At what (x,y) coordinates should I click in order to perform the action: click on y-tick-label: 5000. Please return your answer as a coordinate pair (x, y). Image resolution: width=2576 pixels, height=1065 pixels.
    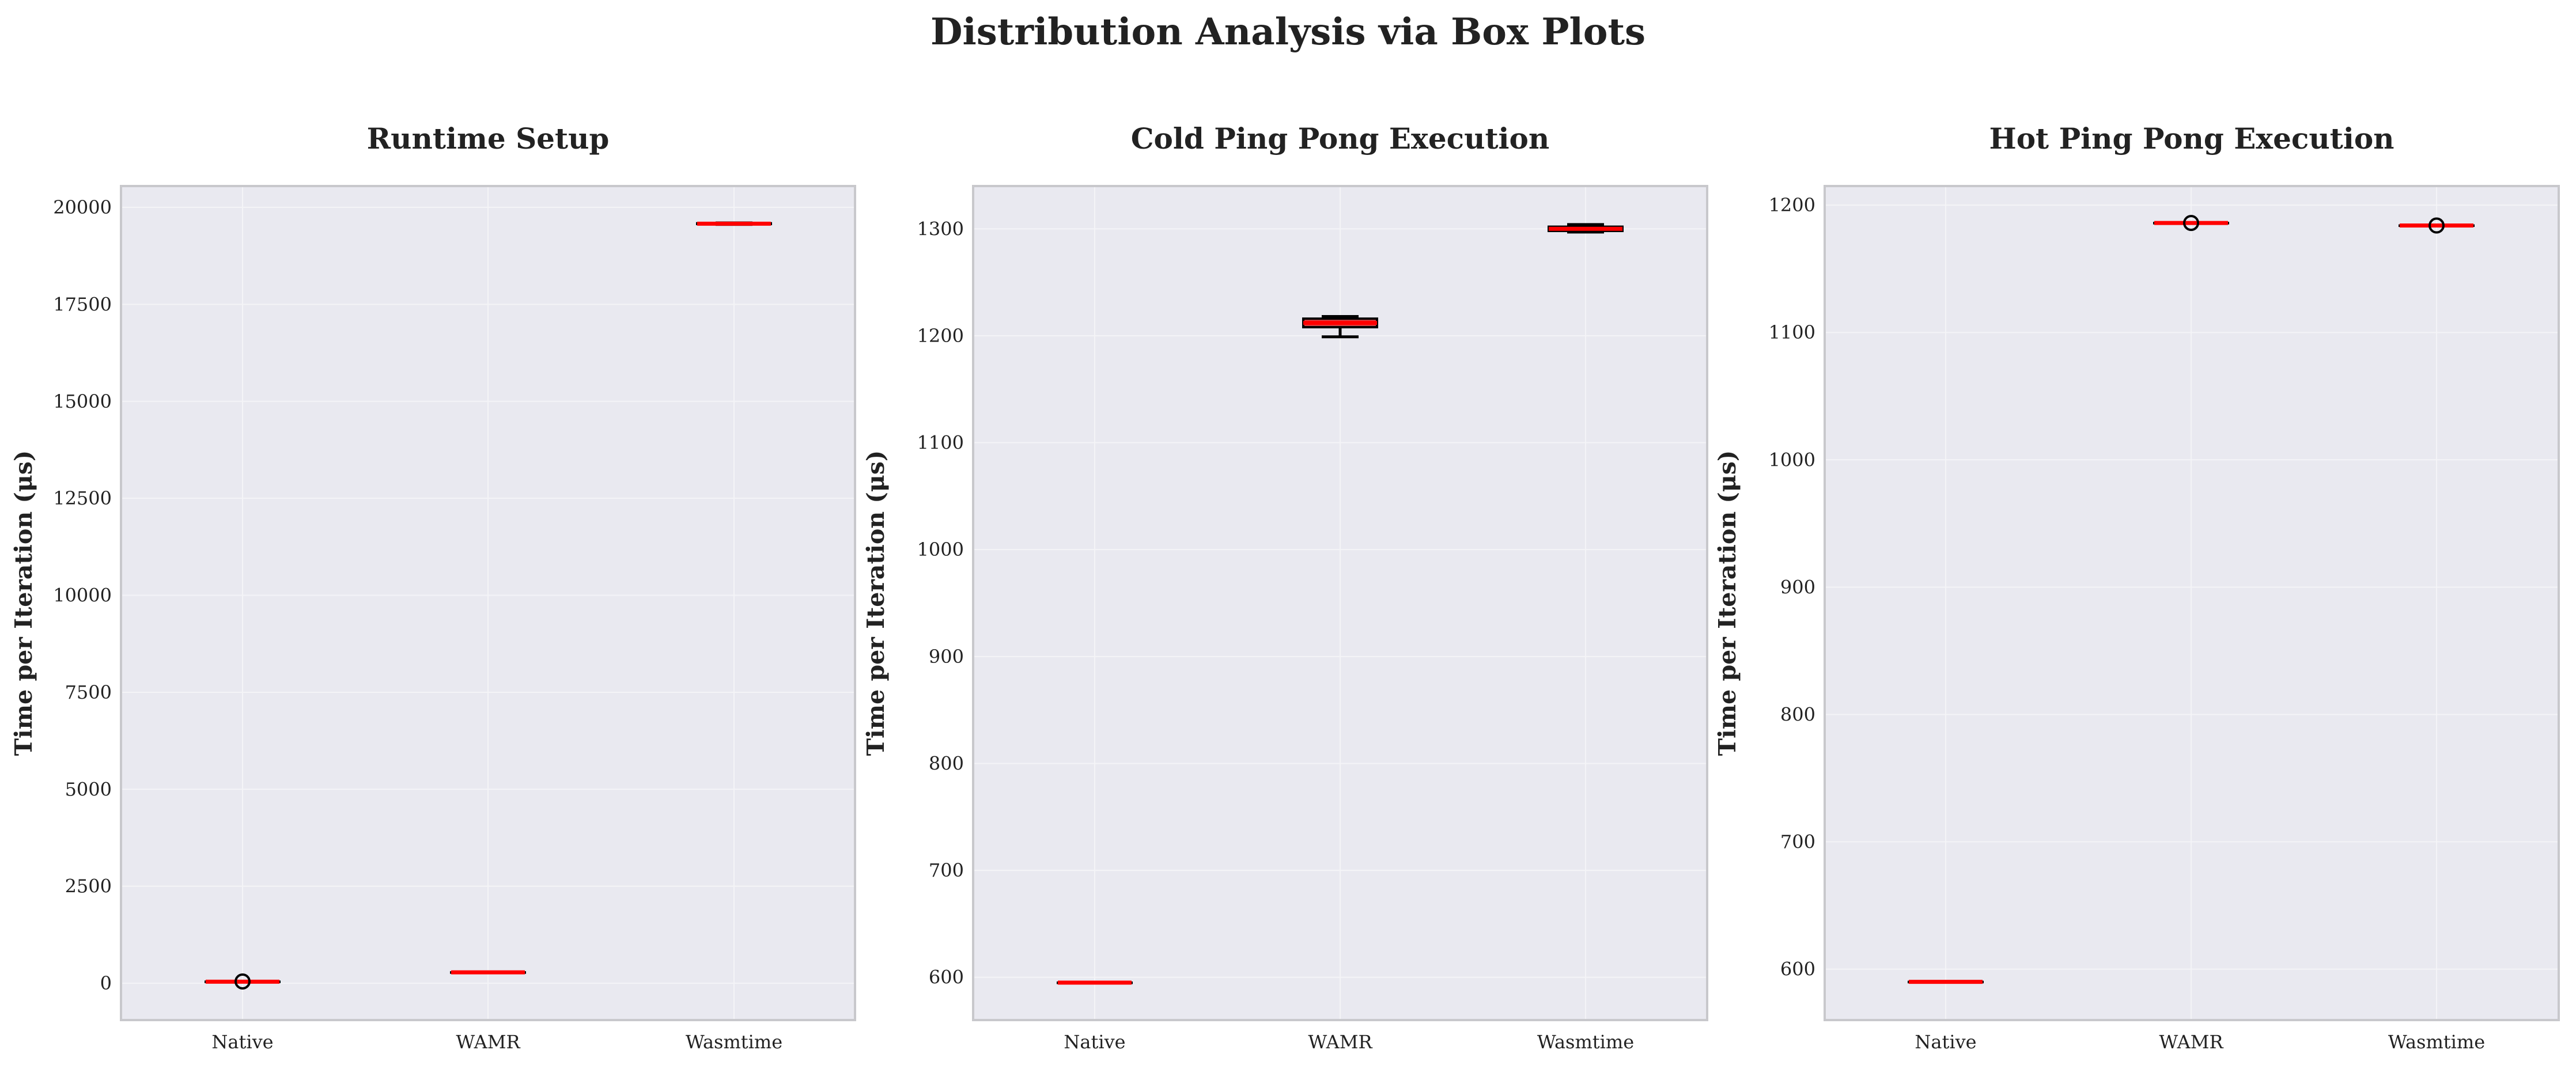
    Looking at the image, I should click on (88, 789).